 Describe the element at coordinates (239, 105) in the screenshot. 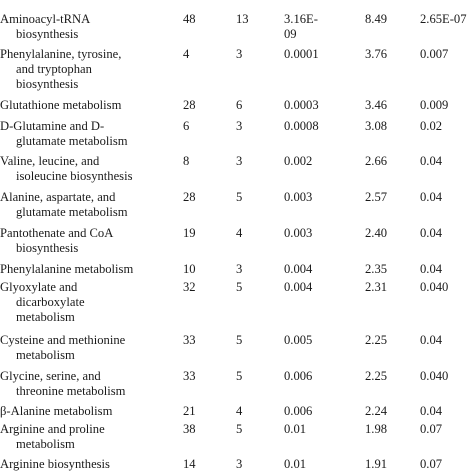

I see `hits: 6` at that location.